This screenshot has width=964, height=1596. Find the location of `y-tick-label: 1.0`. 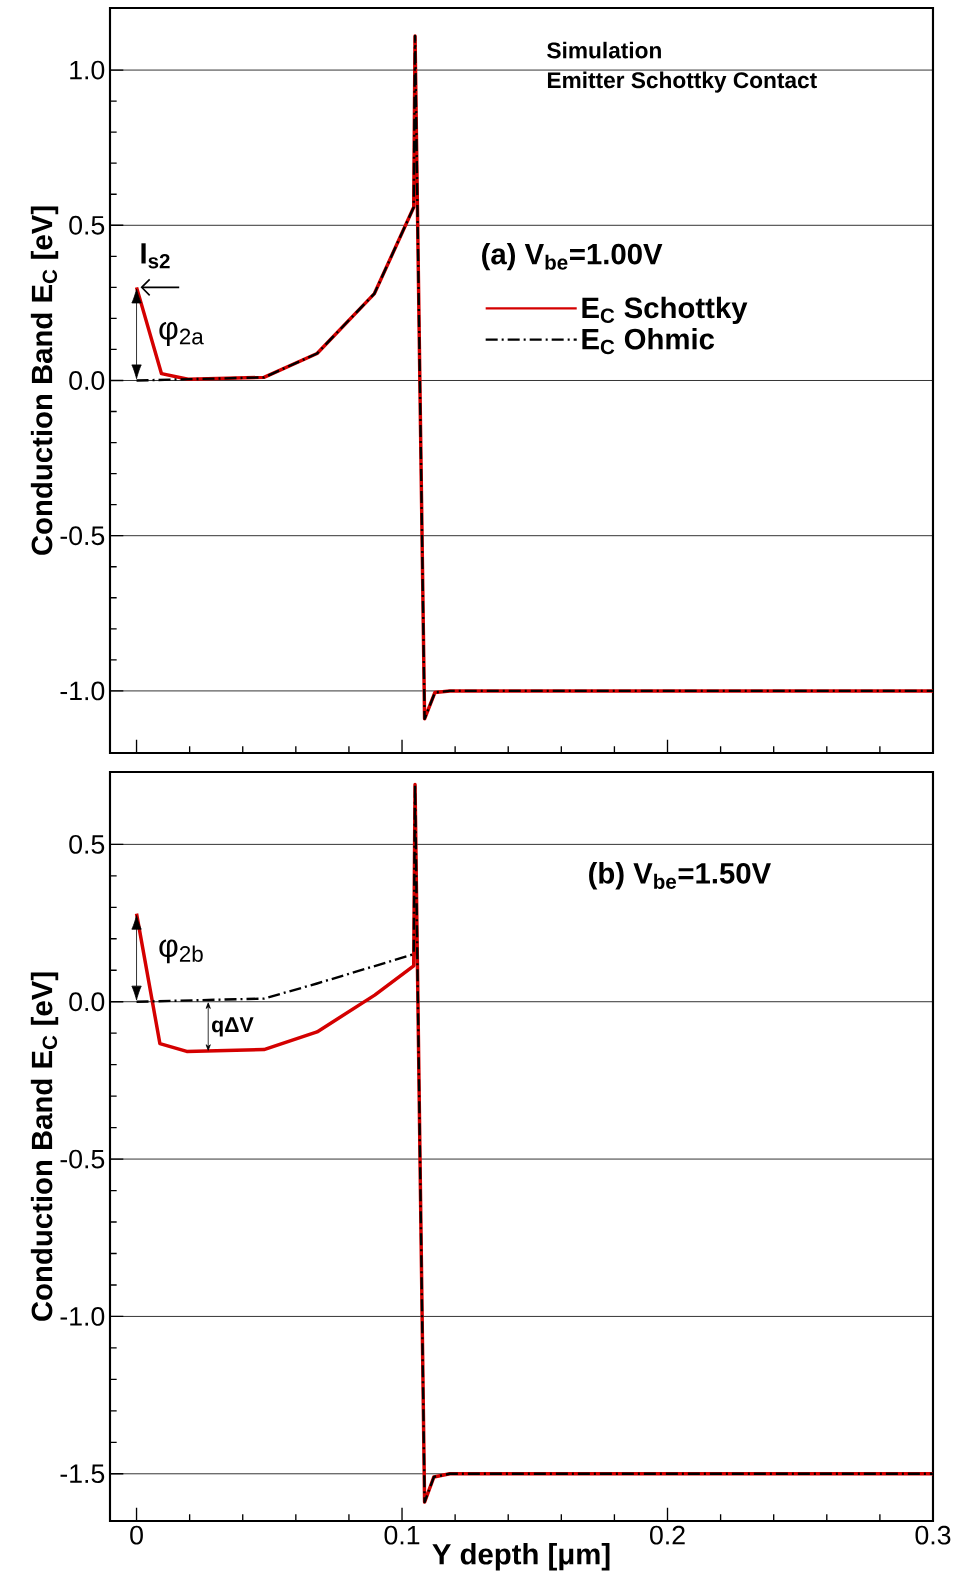

y-tick-label: 1.0 is located at coordinates (87, 70).